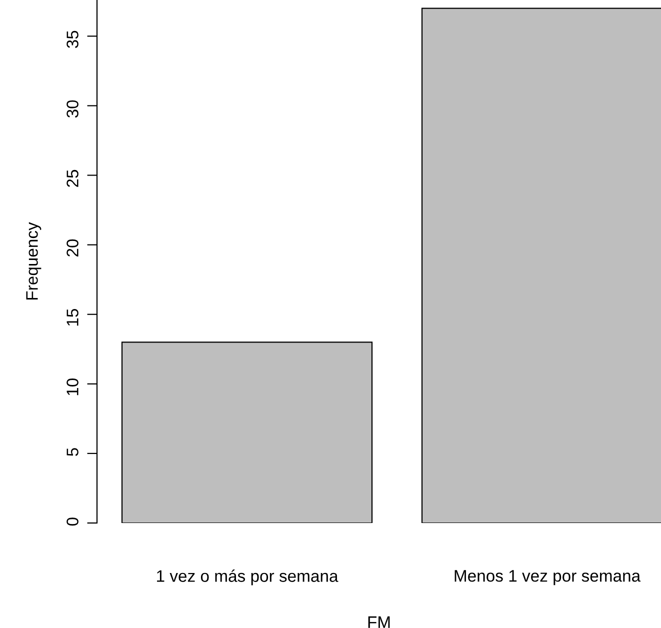 This screenshot has width=661, height=628. What do you see at coordinates (72, 317) in the screenshot?
I see `y-tick-label: 15` at bounding box center [72, 317].